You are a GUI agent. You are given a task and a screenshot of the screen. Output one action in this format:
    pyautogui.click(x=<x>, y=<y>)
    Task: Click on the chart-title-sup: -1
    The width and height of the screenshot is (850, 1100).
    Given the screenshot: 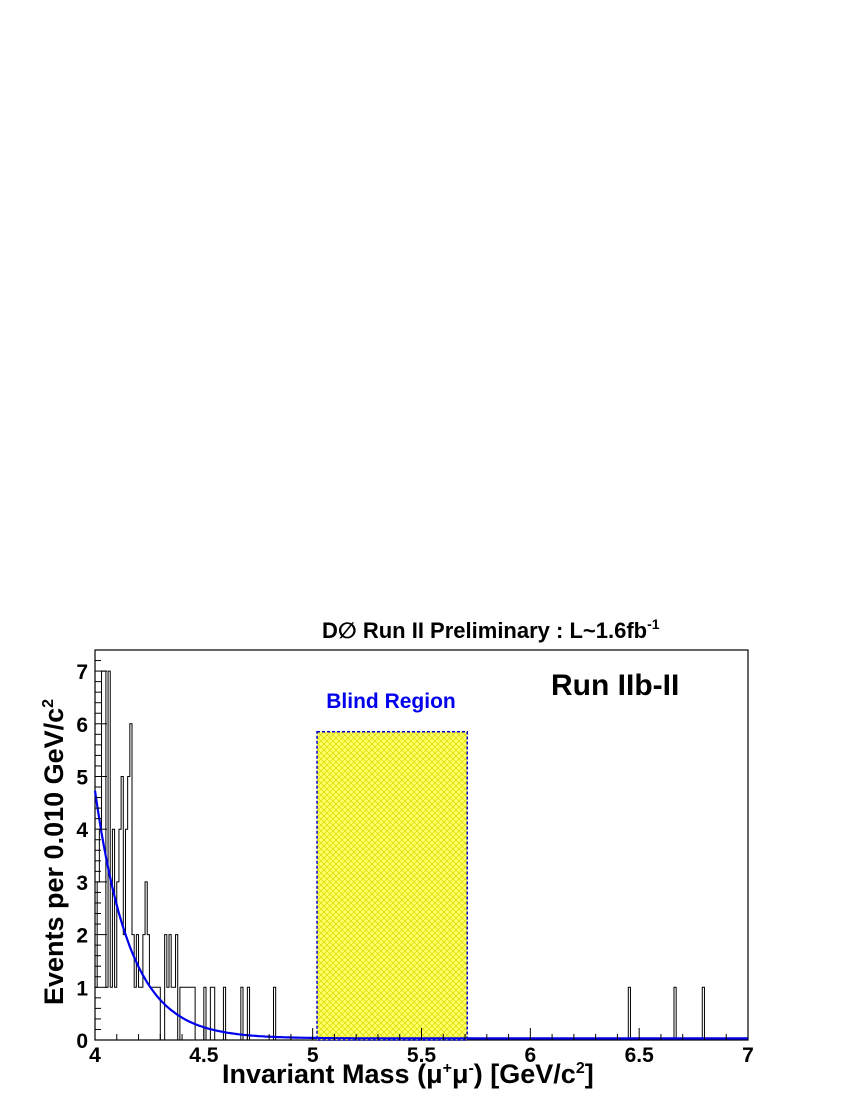 What is the action you would take?
    pyautogui.click(x=653, y=624)
    